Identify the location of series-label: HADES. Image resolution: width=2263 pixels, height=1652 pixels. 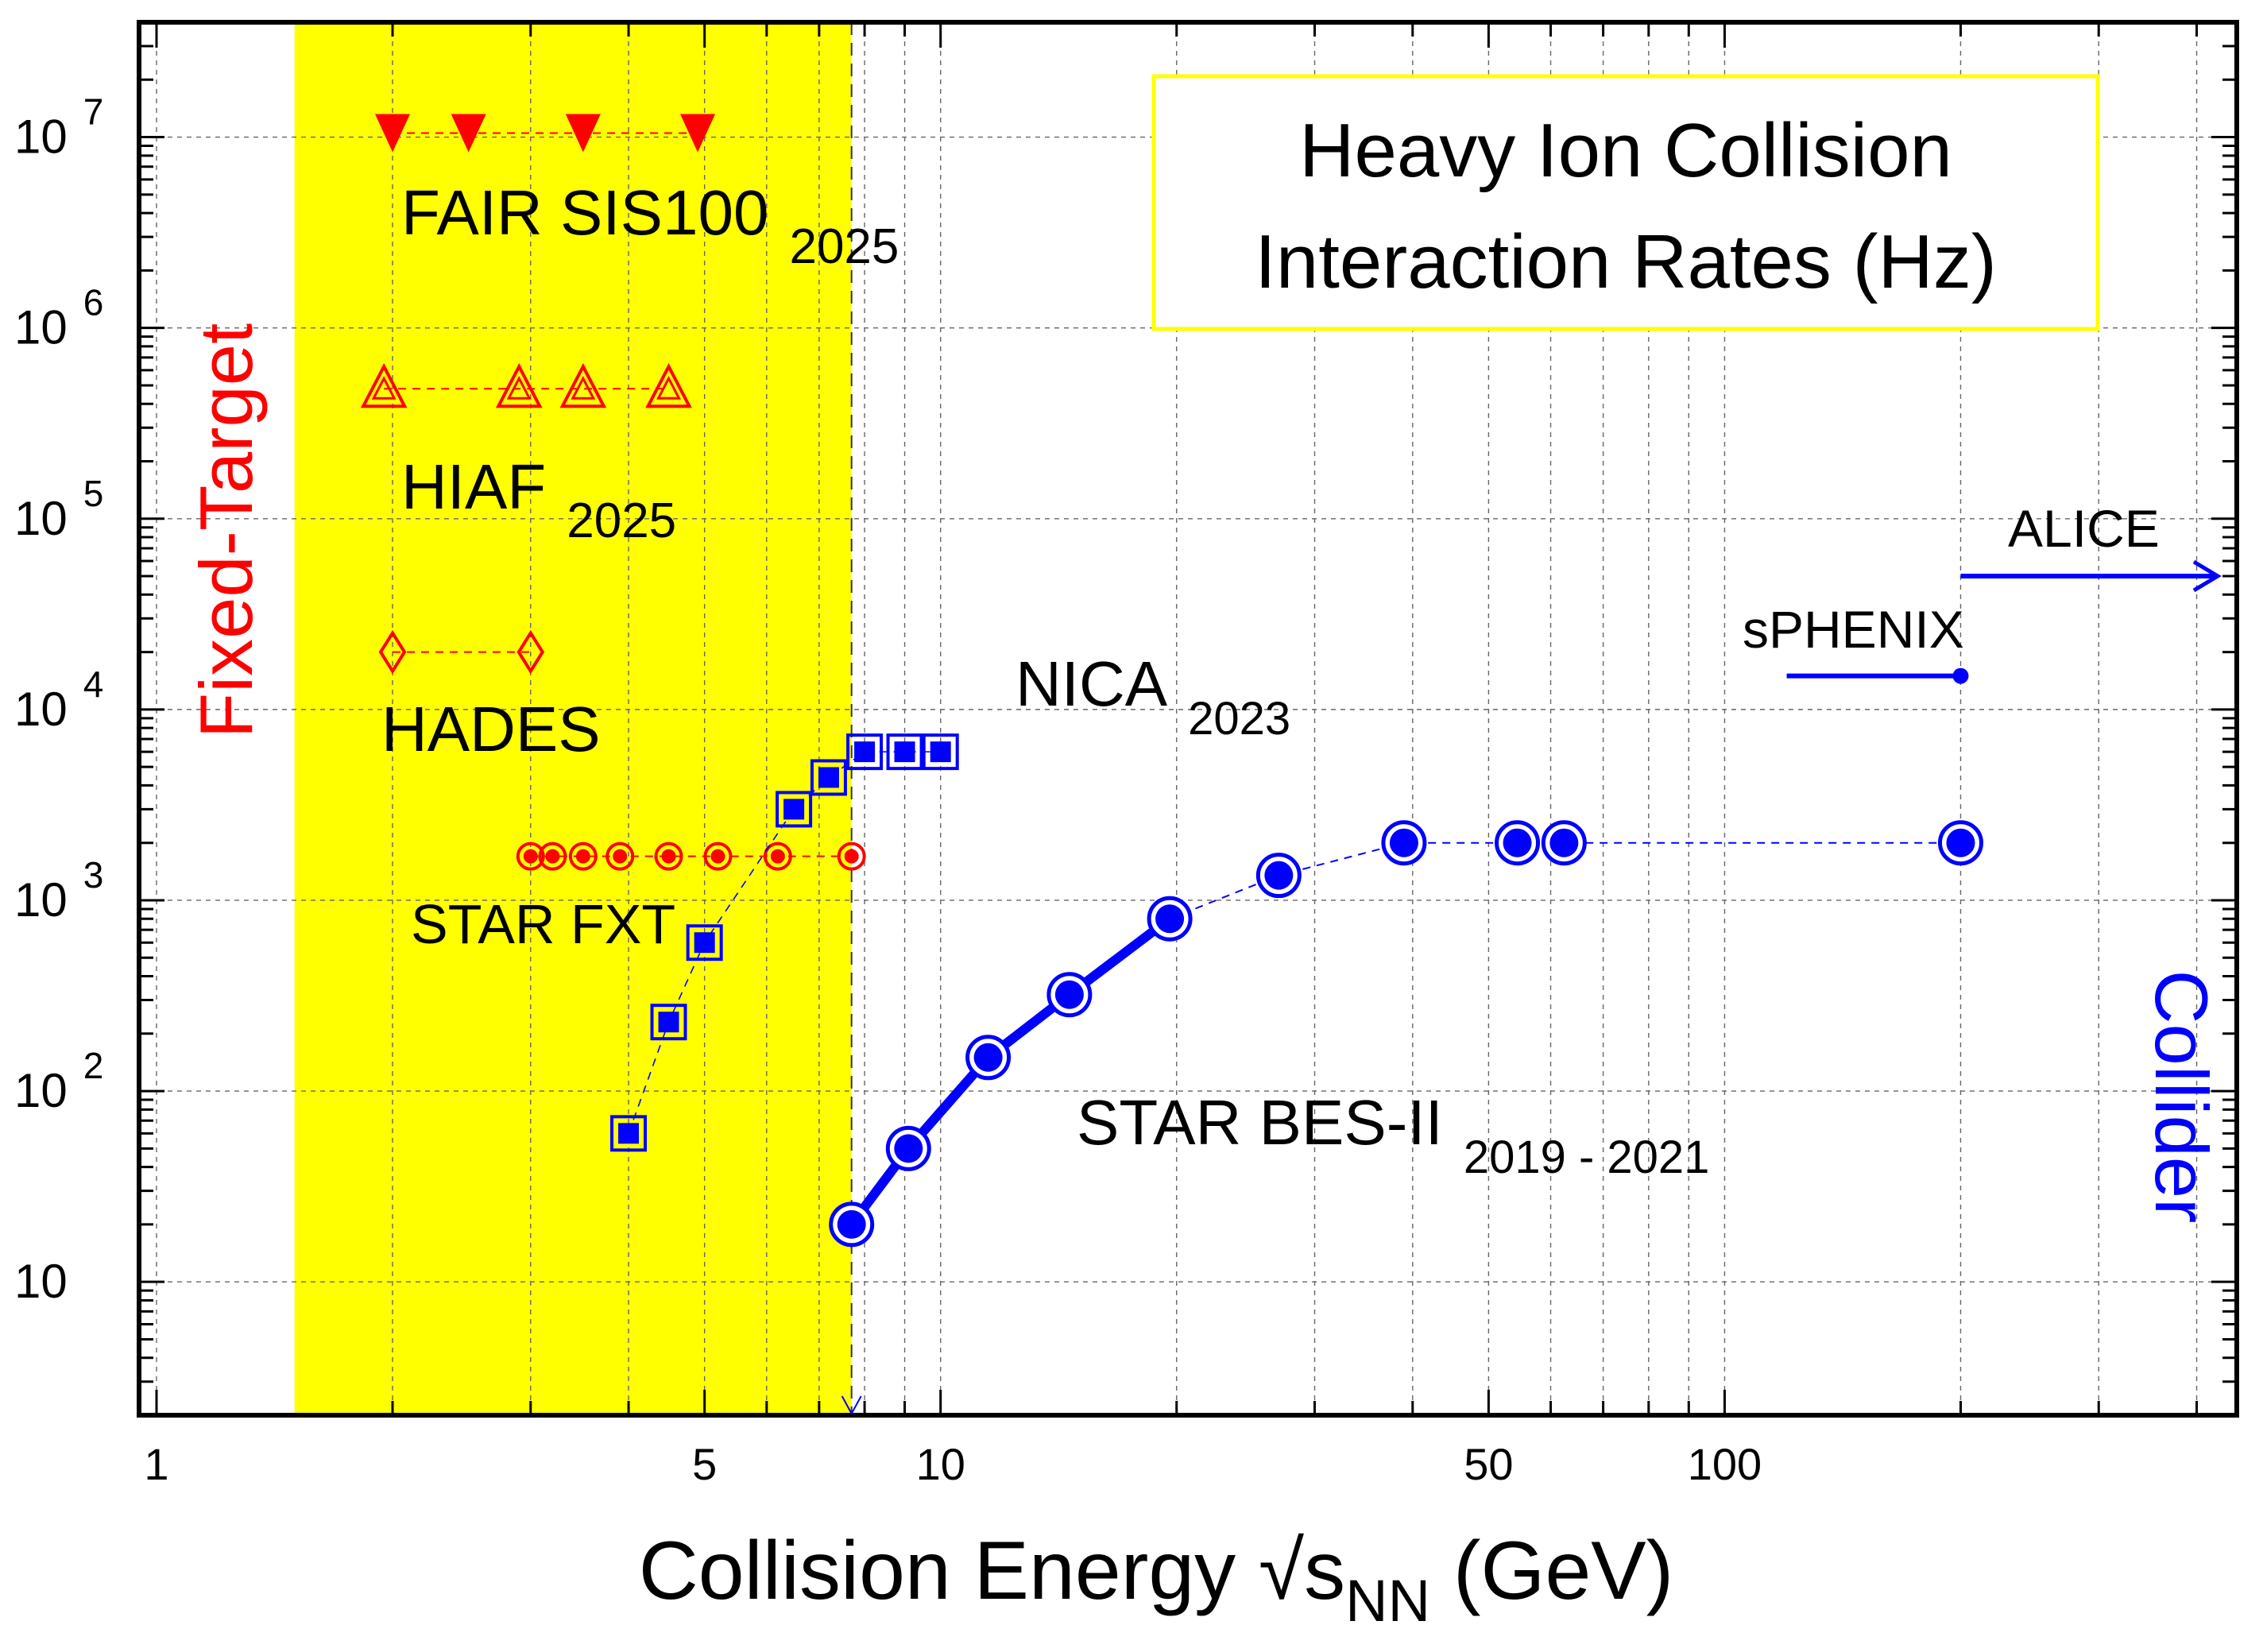
(491, 729).